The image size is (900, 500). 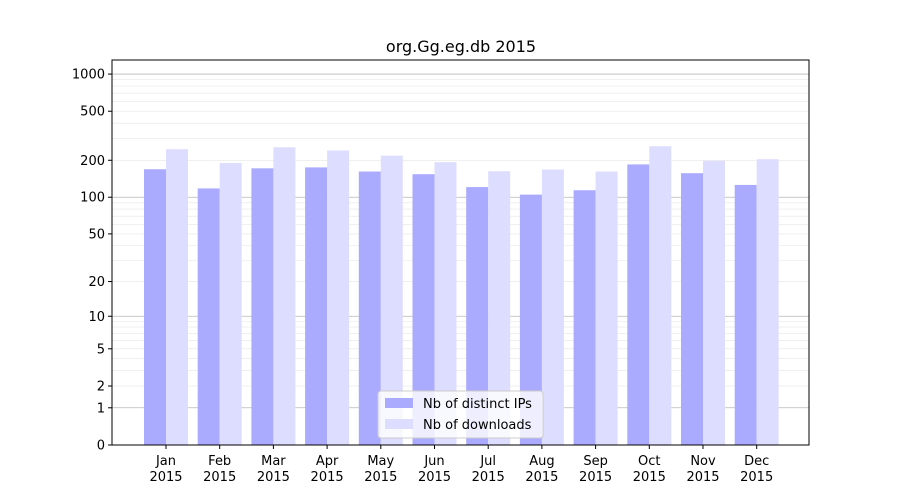 What do you see at coordinates (92, 198) in the screenshot?
I see `y-tick-label: 100` at bounding box center [92, 198].